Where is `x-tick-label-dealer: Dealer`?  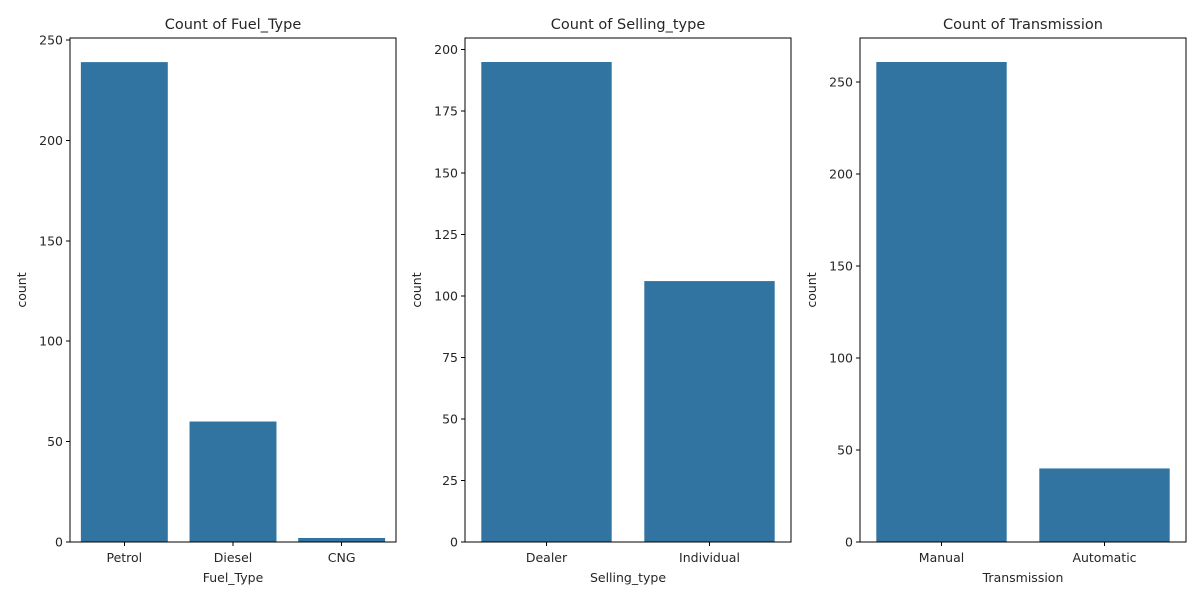 x-tick-label-dealer: Dealer is located at coordinates (547, 557).